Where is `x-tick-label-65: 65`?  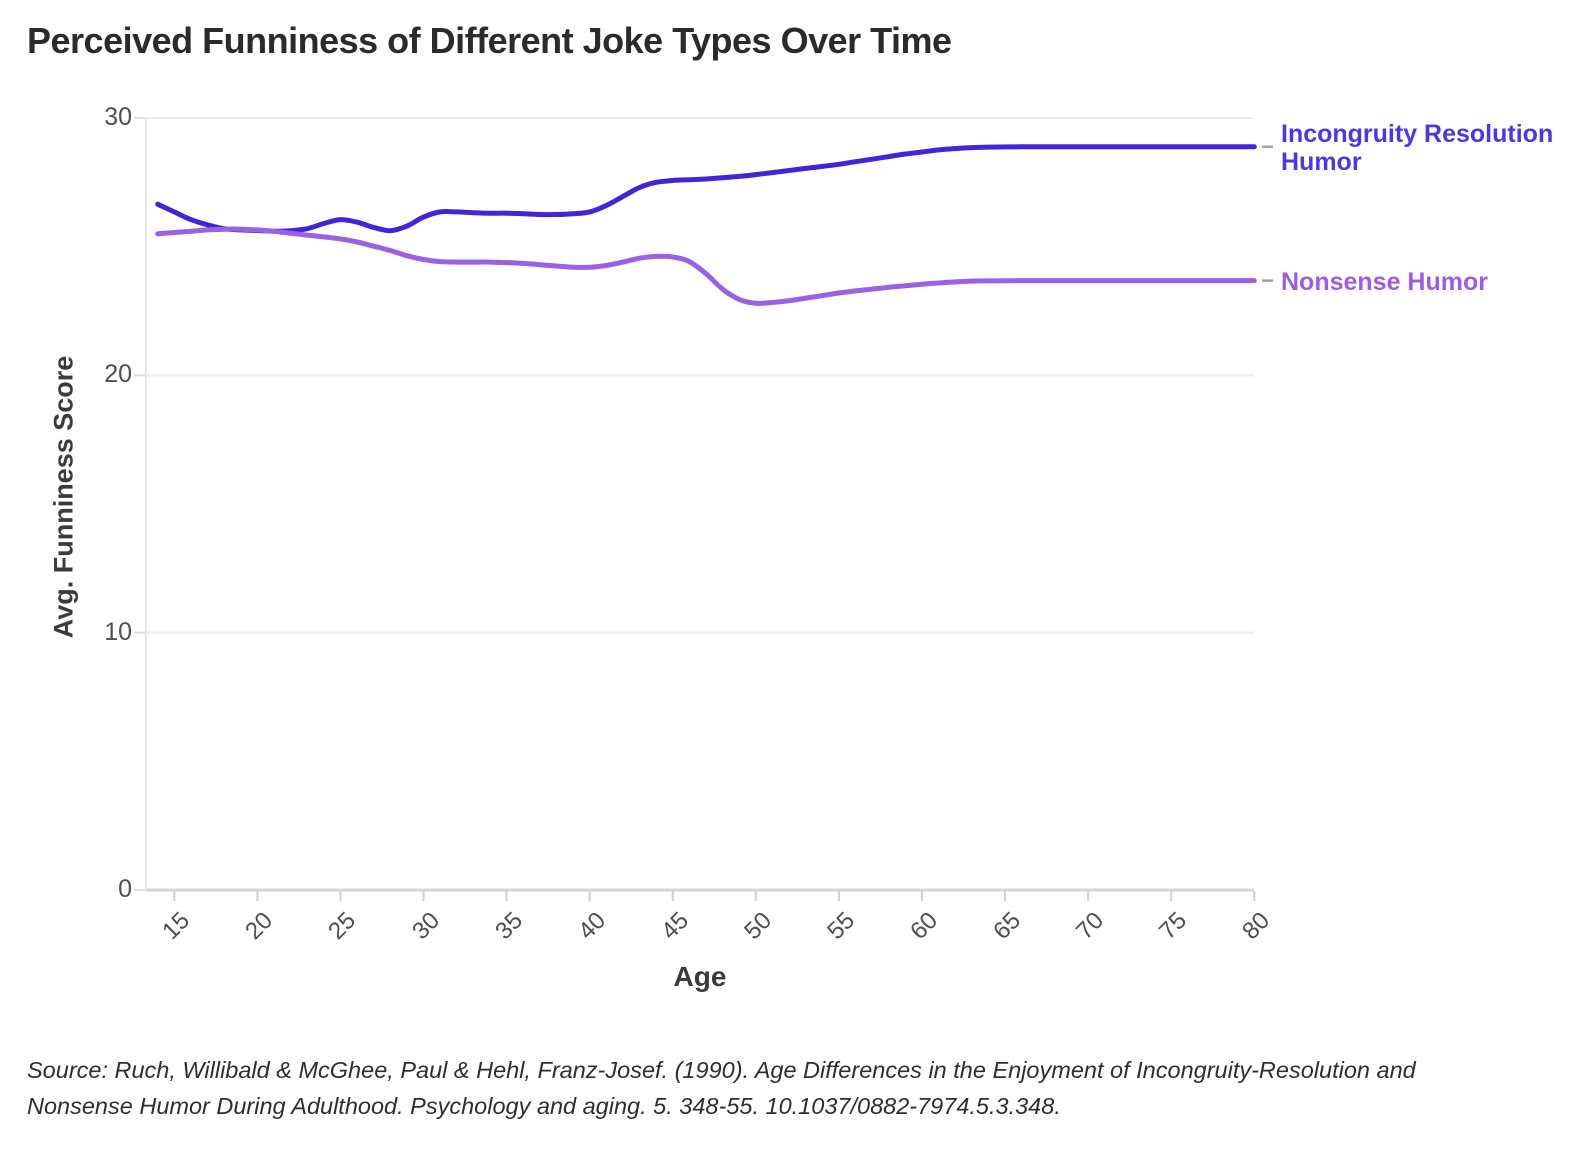
x-tick-label-65: 65 is located at coordinates (1007, 926).